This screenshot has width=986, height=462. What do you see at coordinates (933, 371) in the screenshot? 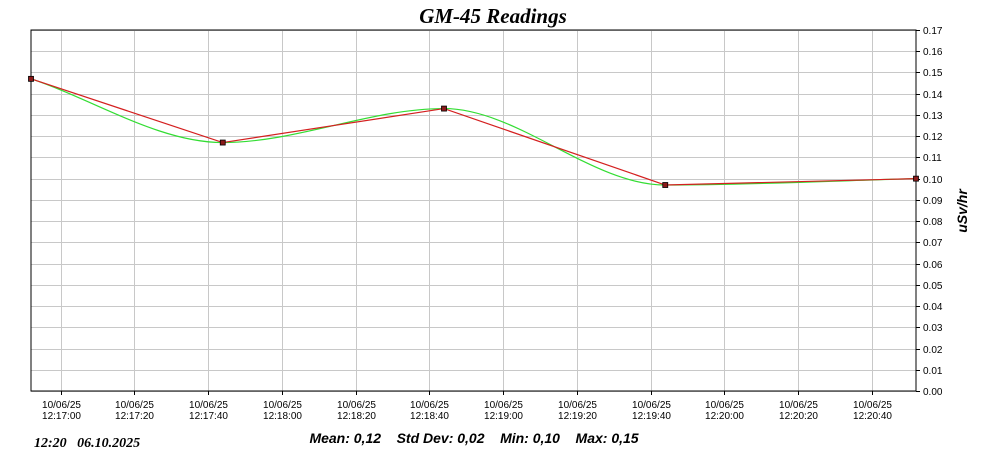
I see `y-tick-label: 0.01` at bounding box center [933, 371].